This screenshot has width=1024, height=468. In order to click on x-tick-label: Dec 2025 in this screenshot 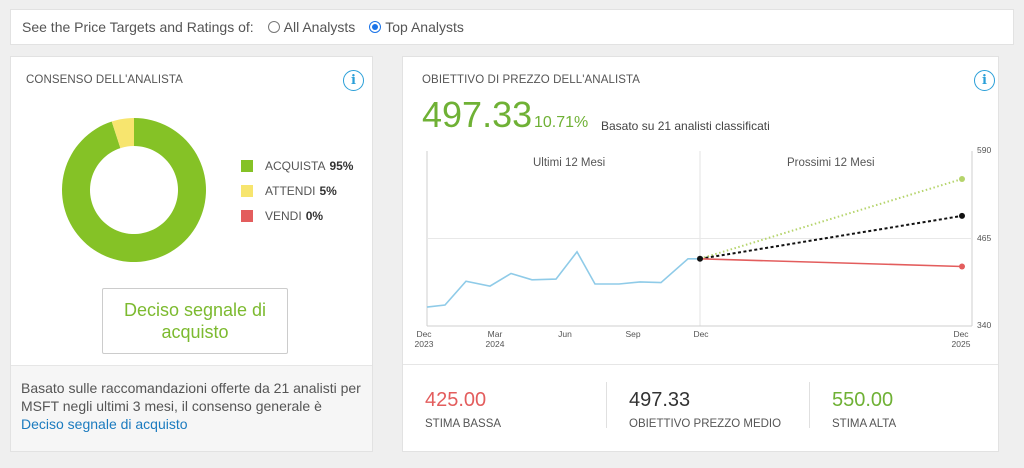, I will do `click(961, 339)`.